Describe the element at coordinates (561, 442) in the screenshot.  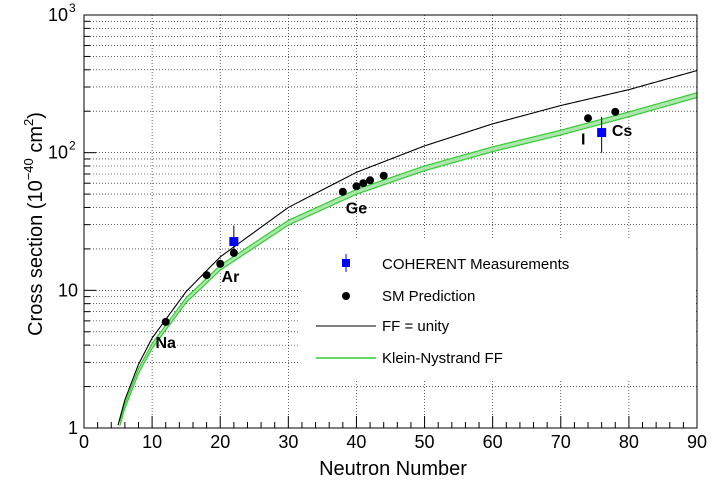
I see `x-tick-label: 70` at that location.